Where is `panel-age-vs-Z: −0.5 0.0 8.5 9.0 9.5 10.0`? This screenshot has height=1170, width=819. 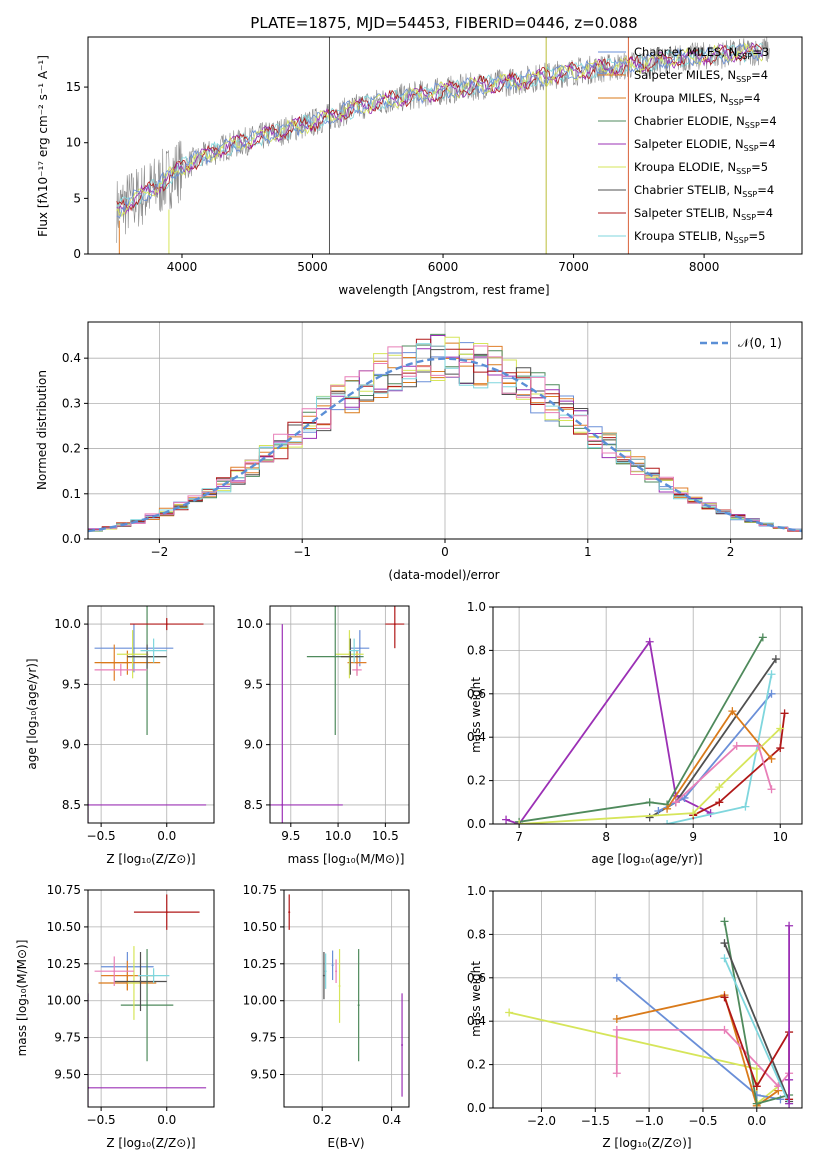 panel-age-vs-Z: −0.5 0.0 8.5 9.0 9.5 10.0 is located at coordinates (134, 724).